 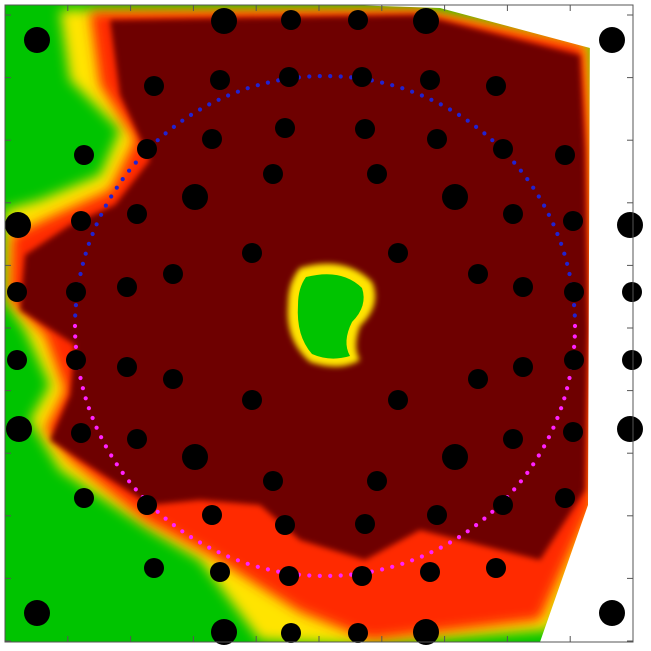 I want to click on mask-top-edge, so click(x=470, y=26).